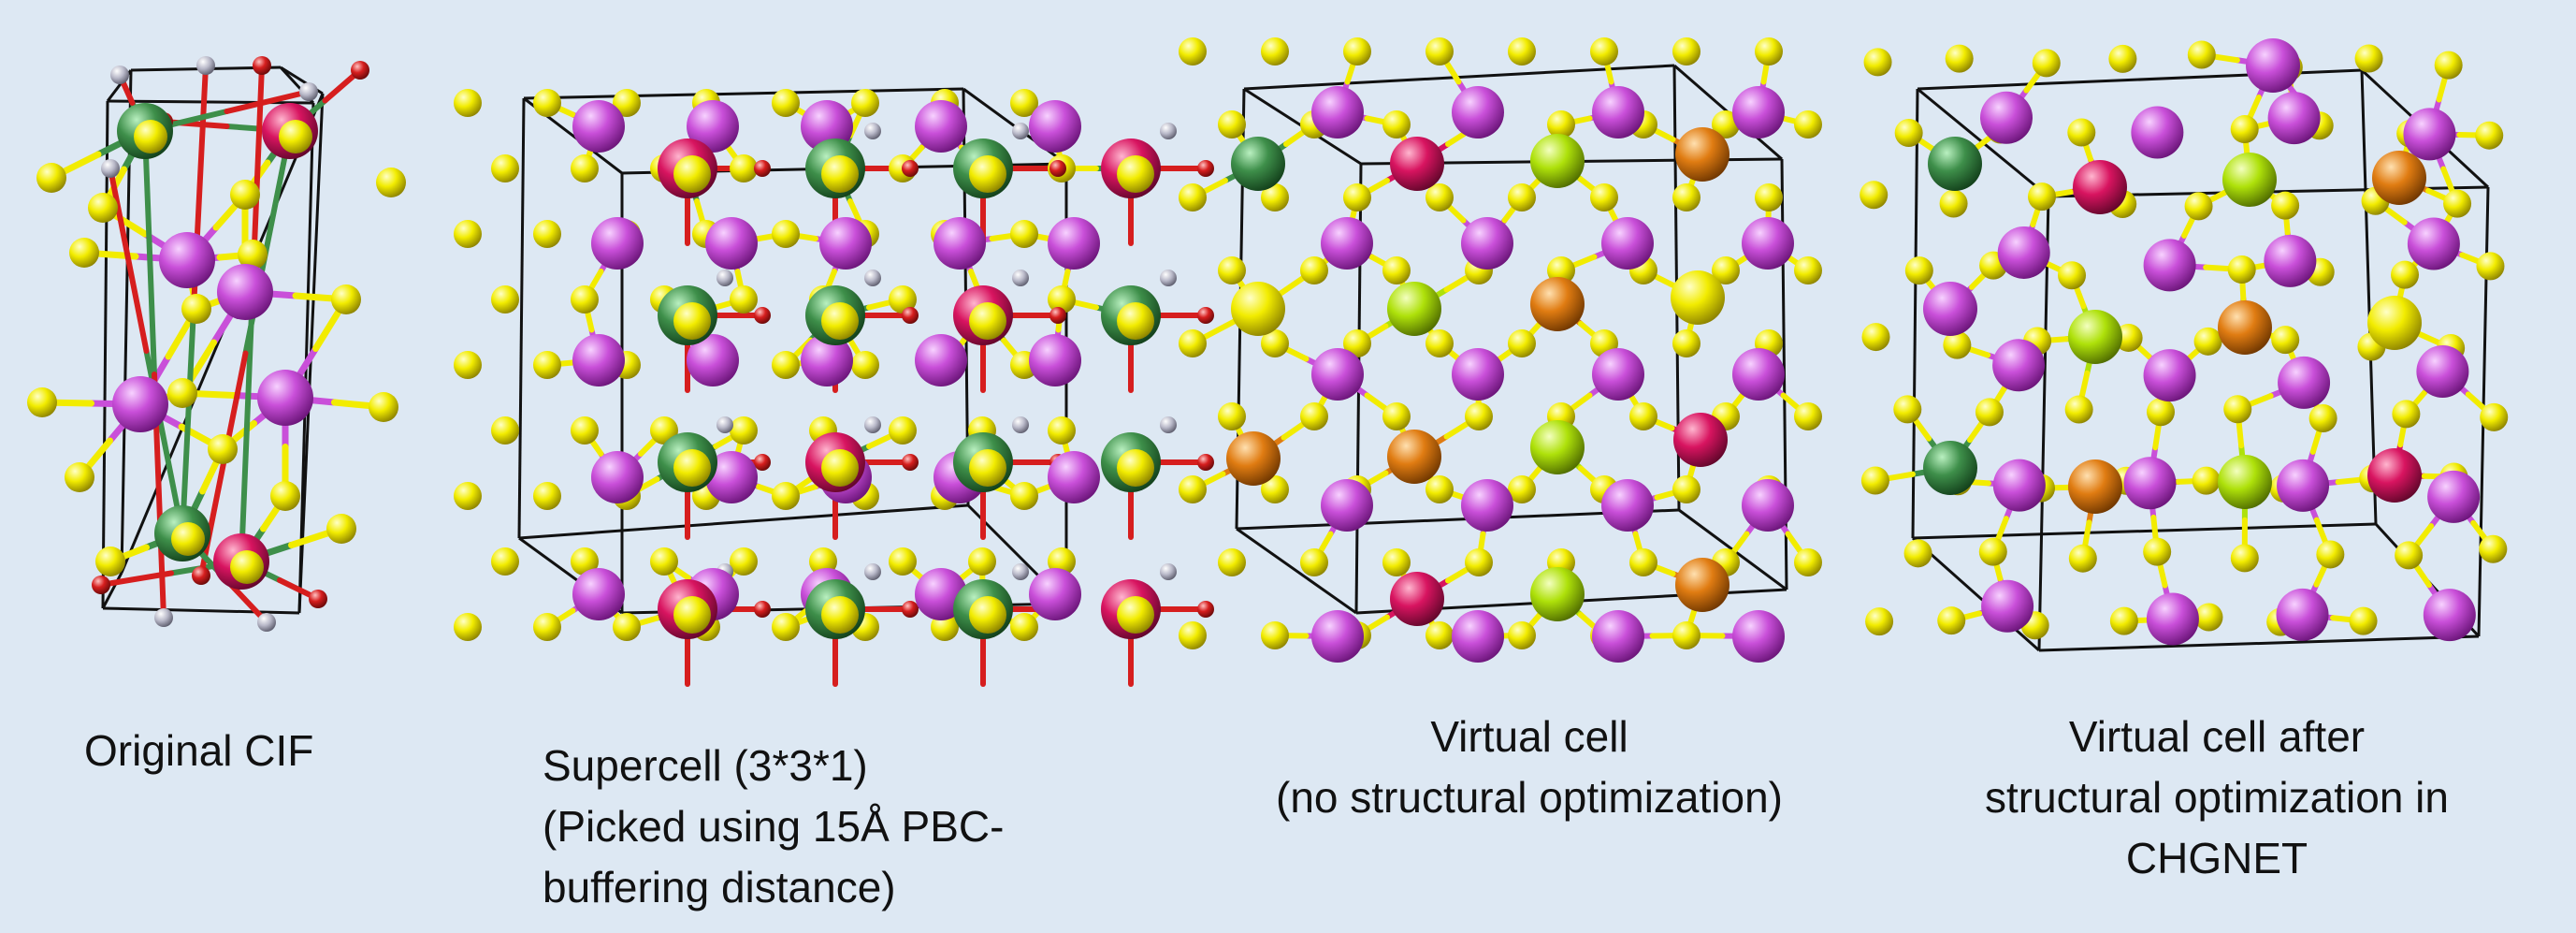 This screenshot has width=2576, height=933. Describe the element at coordinates (198, 751) in the screenshot. I see `caption-original-cif: Original CIF` at that location.